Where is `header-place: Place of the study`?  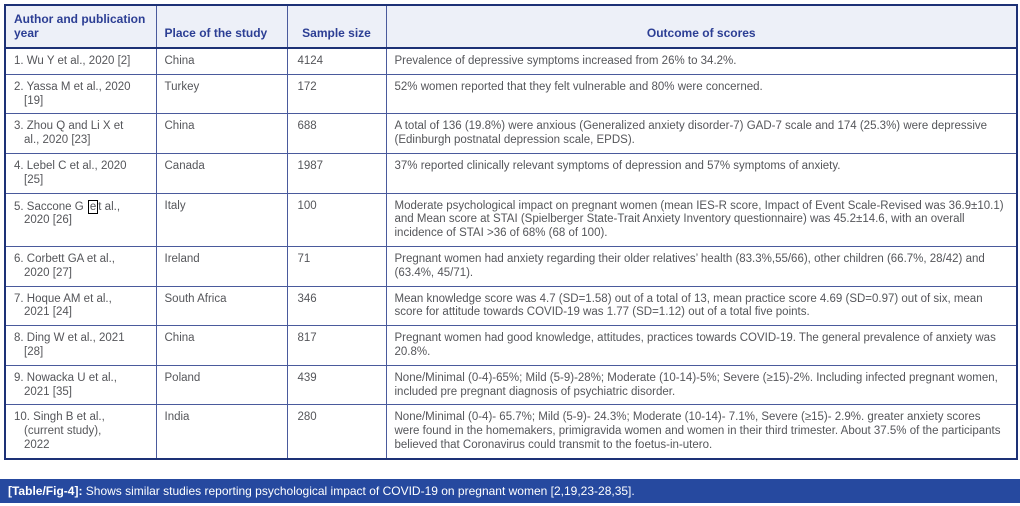
header-place: Place of the study is located at coordinates (221, 26).